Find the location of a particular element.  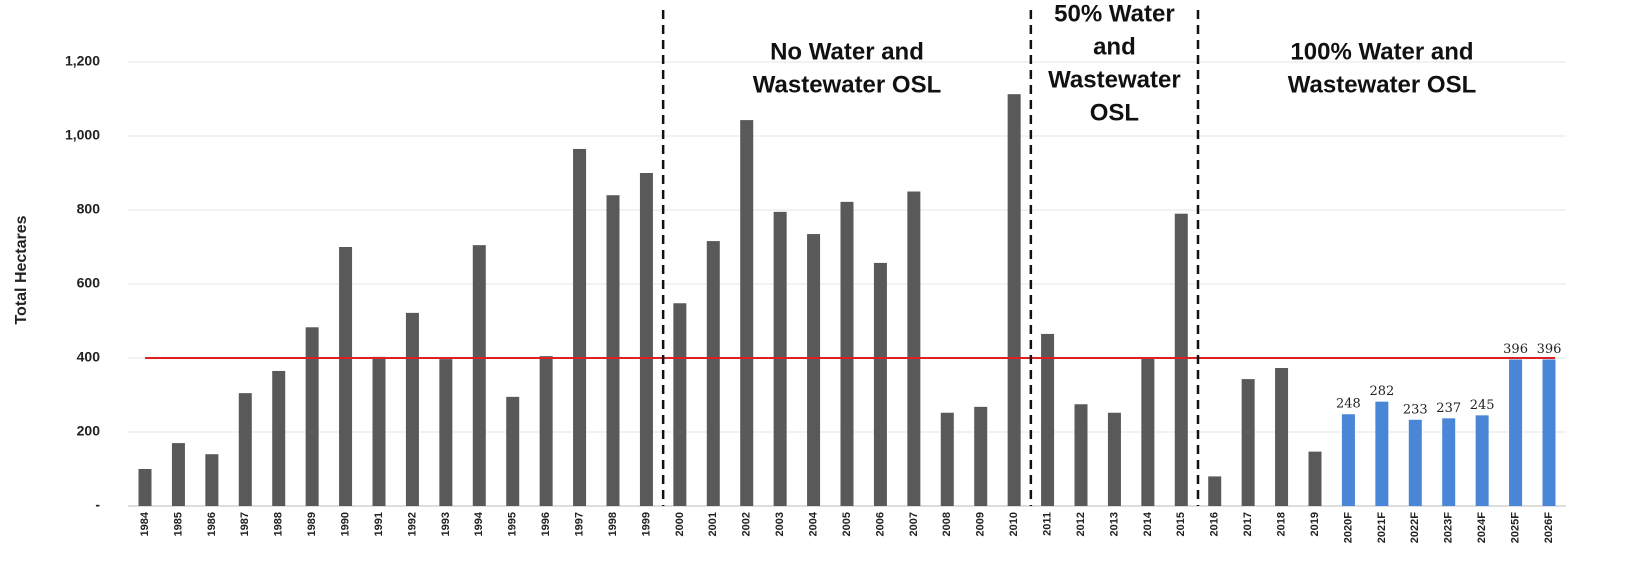

x-tick-label: 1990 is located at coordinates (345, 524).